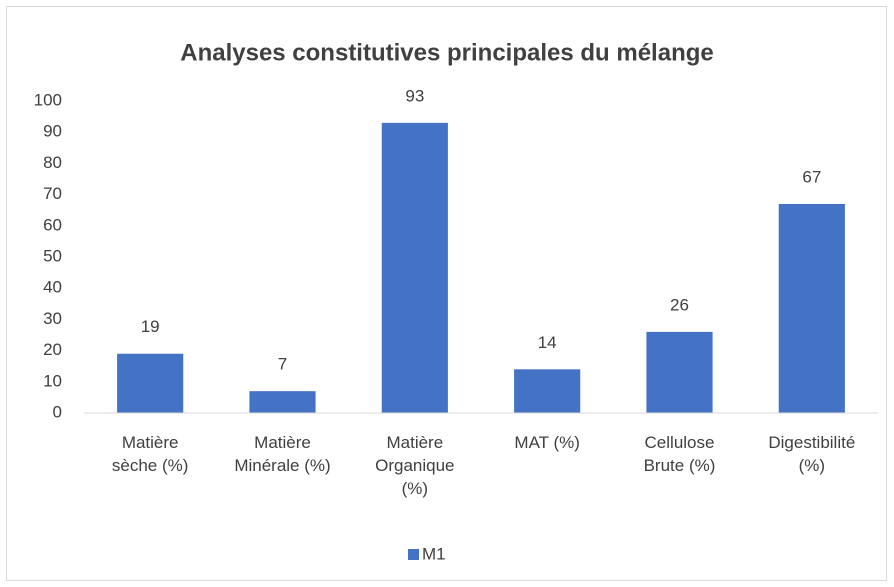  What do you see at coordinates (150, 326) in the screenshot?
I see `data-label: 19` at bounding box center [150, 326].